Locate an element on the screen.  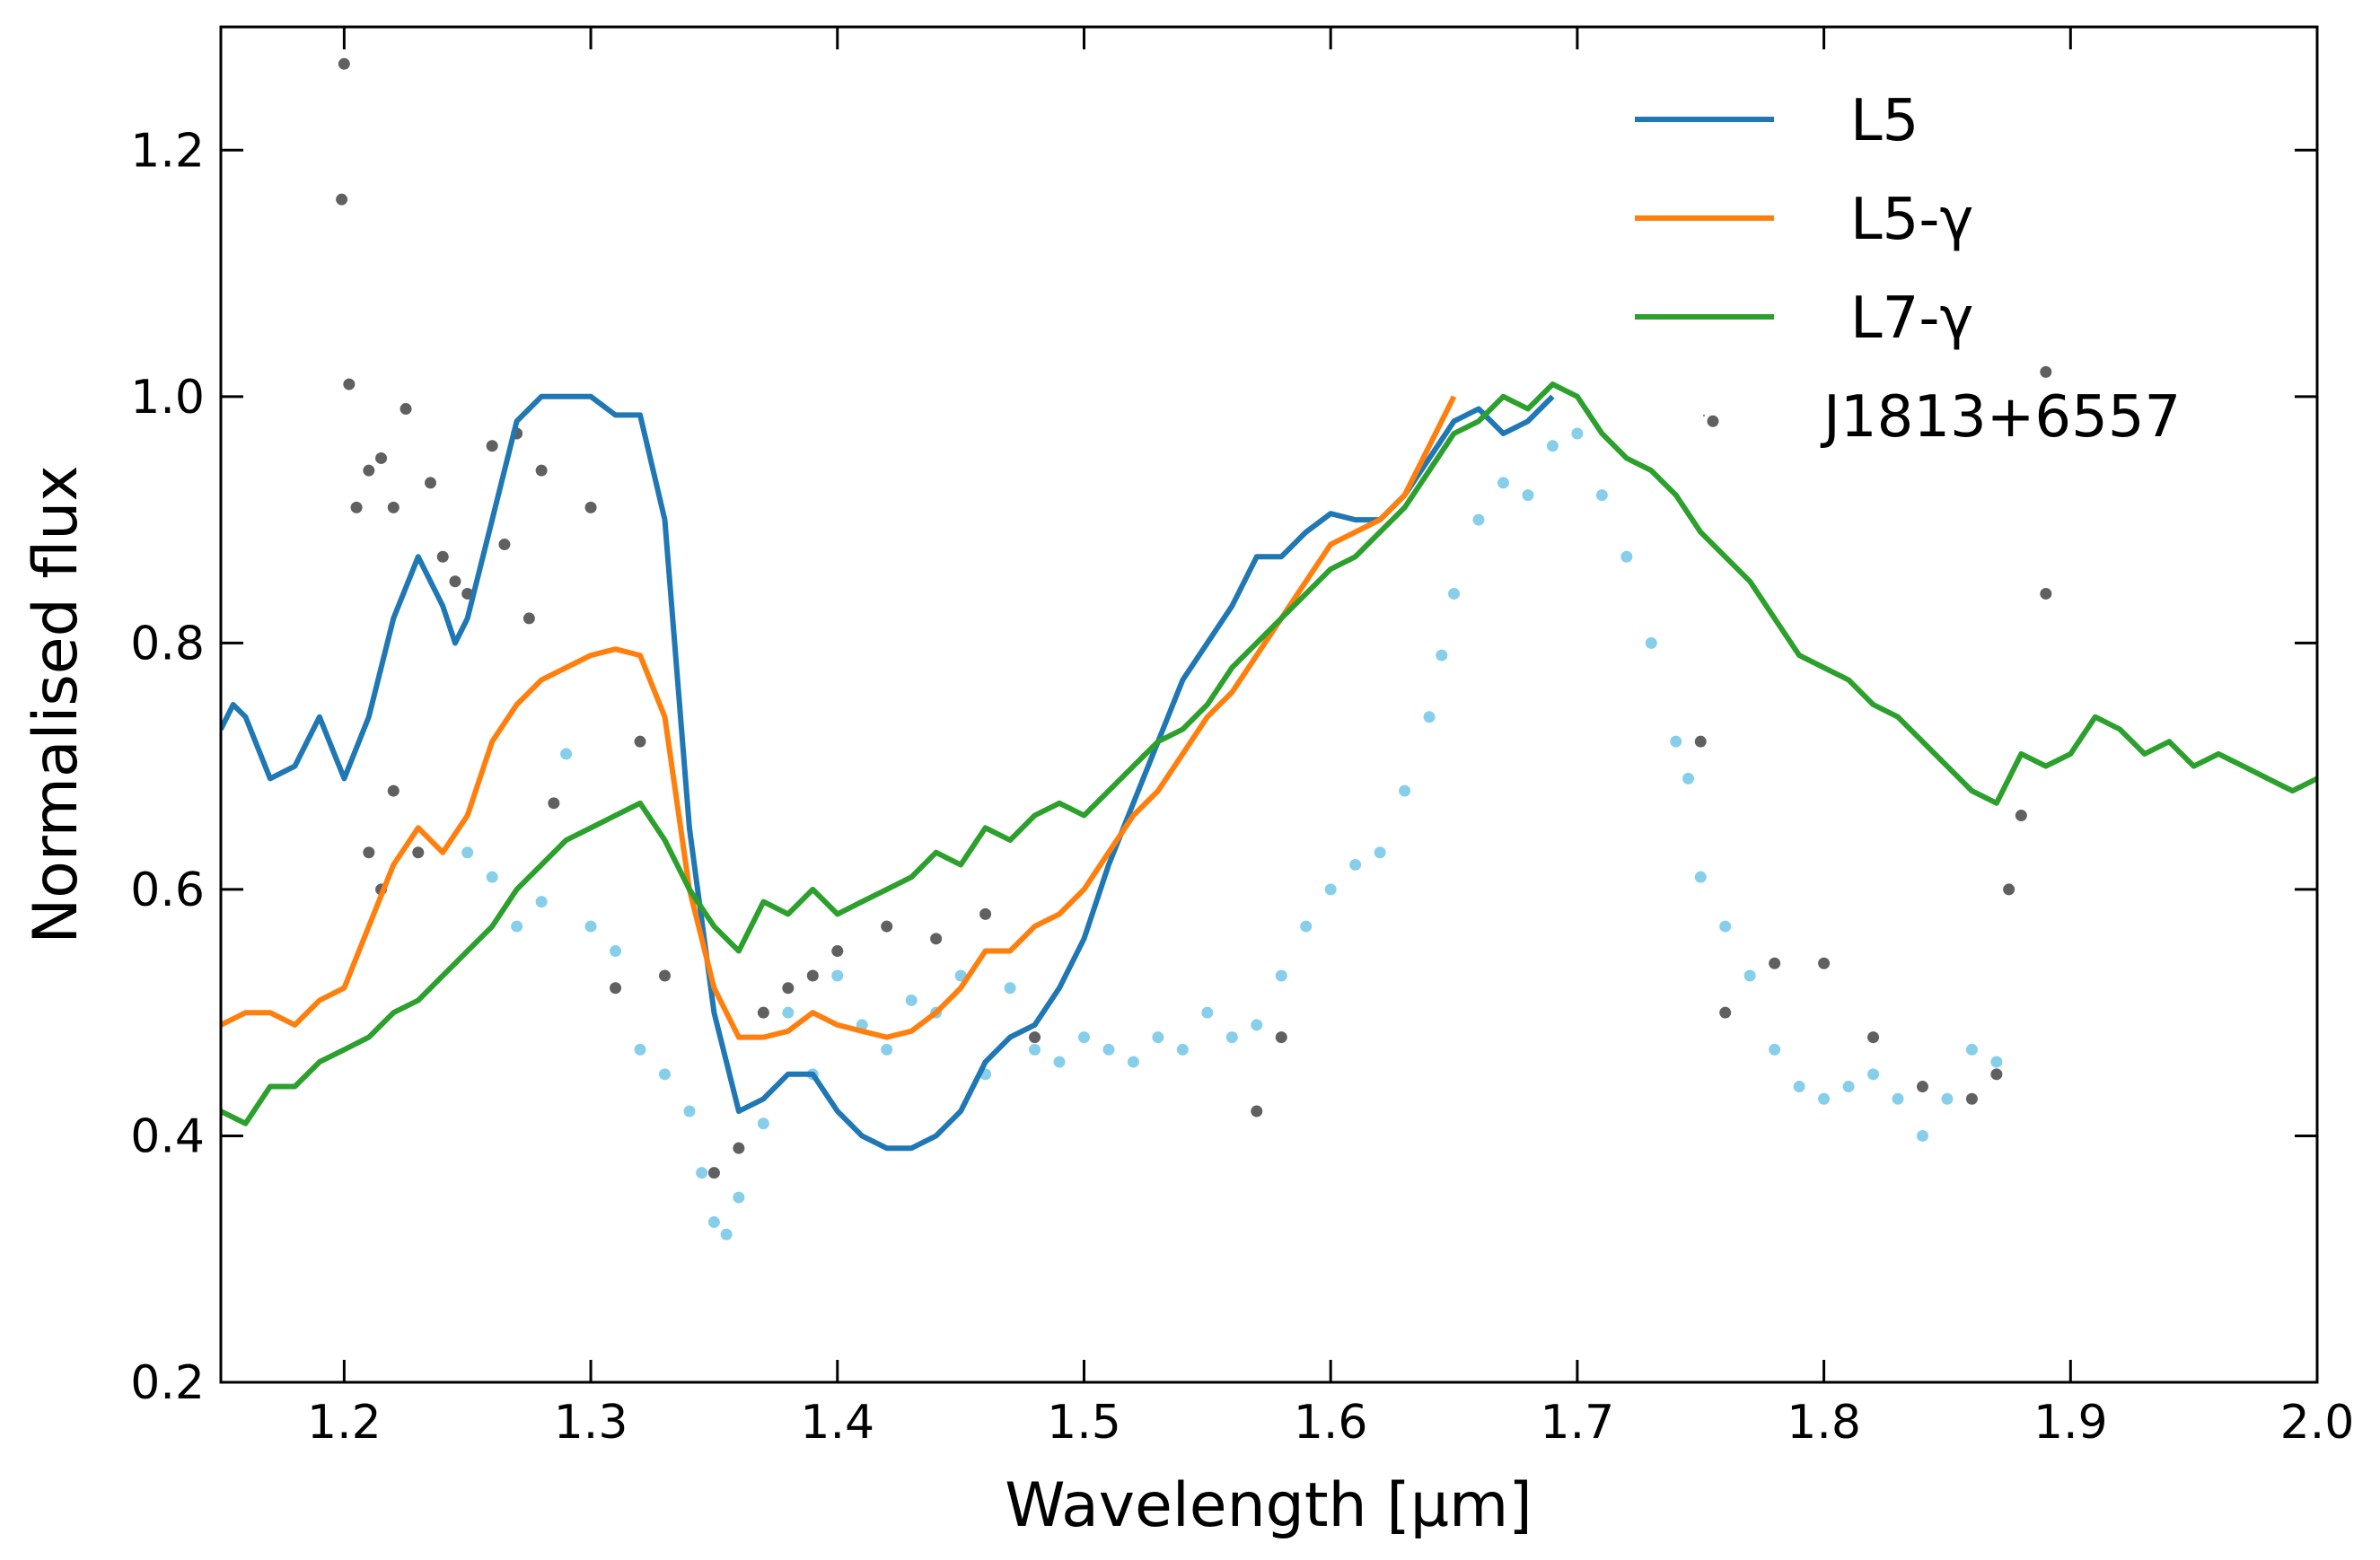
x-tick-label: 1.2 is located at coordinates (344, 1423).